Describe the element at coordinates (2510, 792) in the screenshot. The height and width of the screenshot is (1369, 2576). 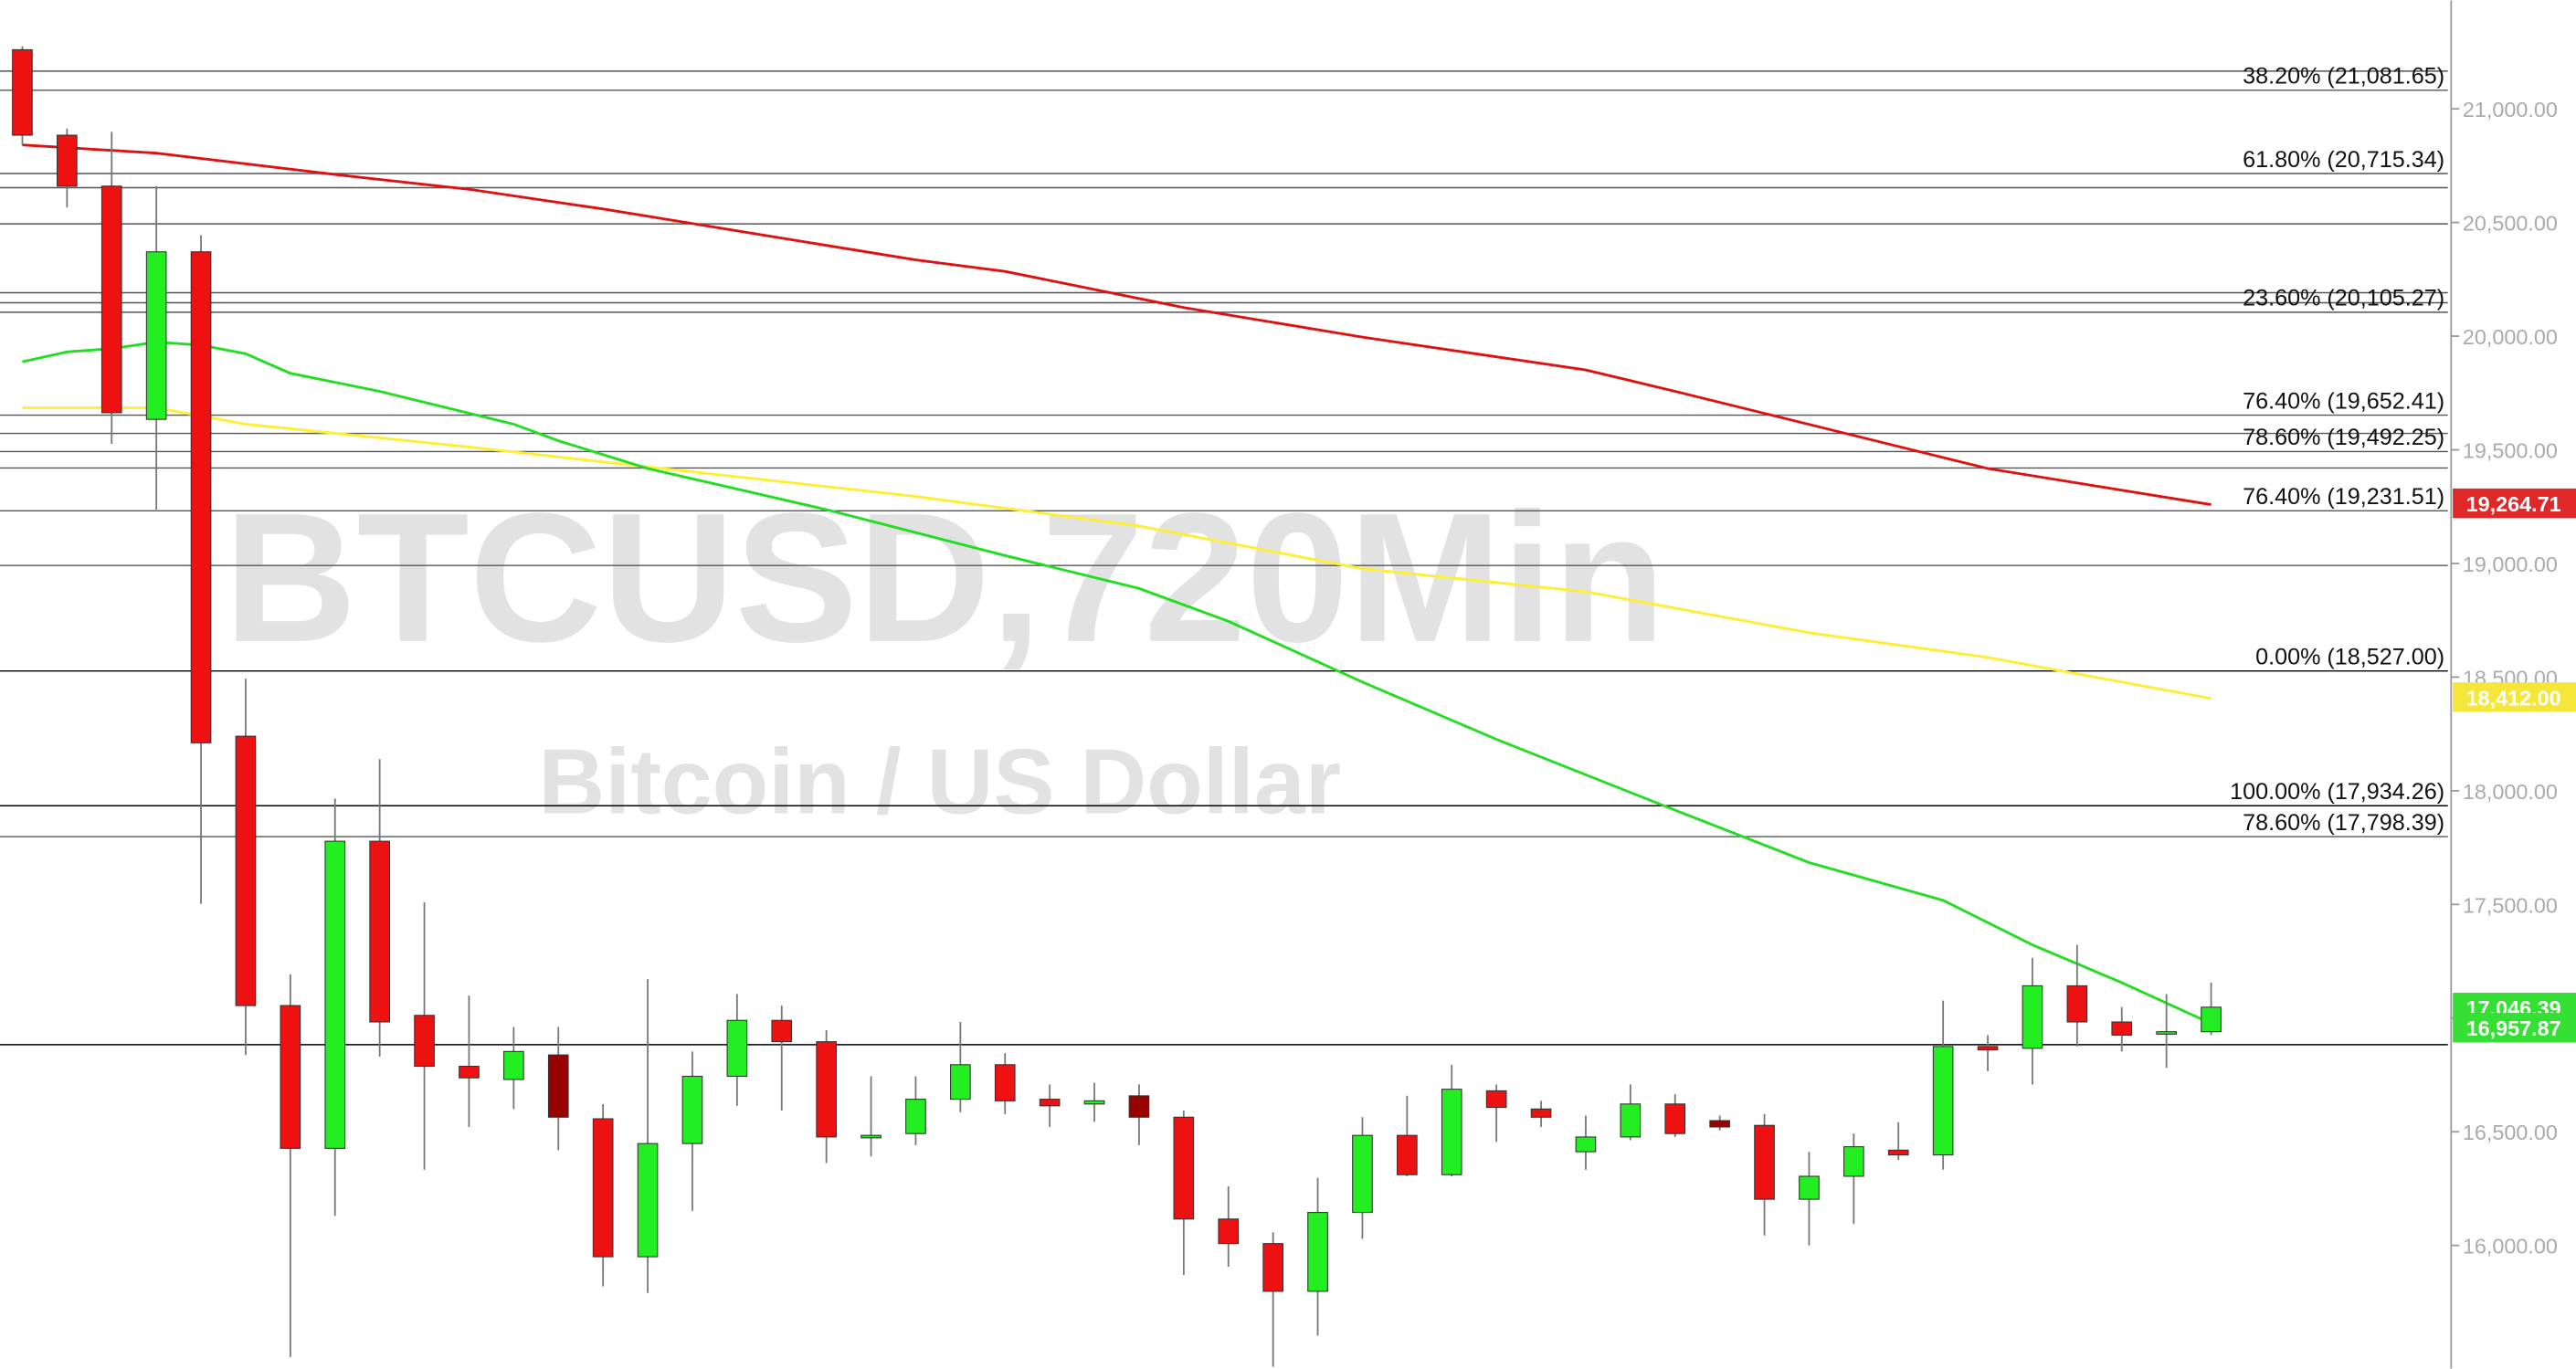
I see `y-tick-label: 18,000.00` at that location.